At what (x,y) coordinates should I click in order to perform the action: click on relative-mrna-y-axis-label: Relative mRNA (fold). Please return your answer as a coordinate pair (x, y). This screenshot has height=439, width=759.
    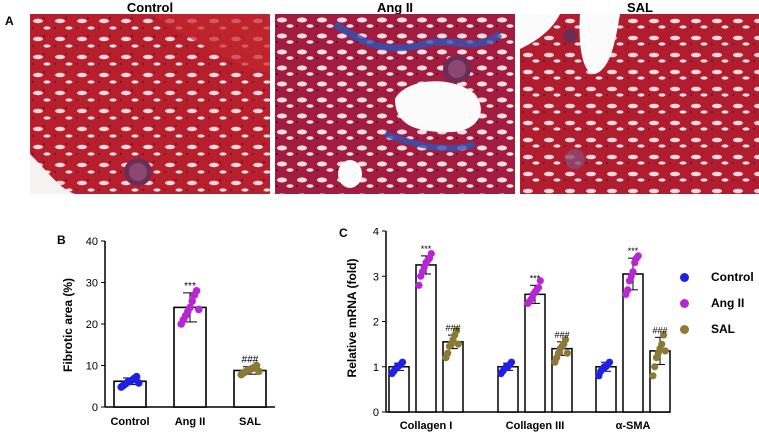
    Looking at the image, I should click on (352, 318).